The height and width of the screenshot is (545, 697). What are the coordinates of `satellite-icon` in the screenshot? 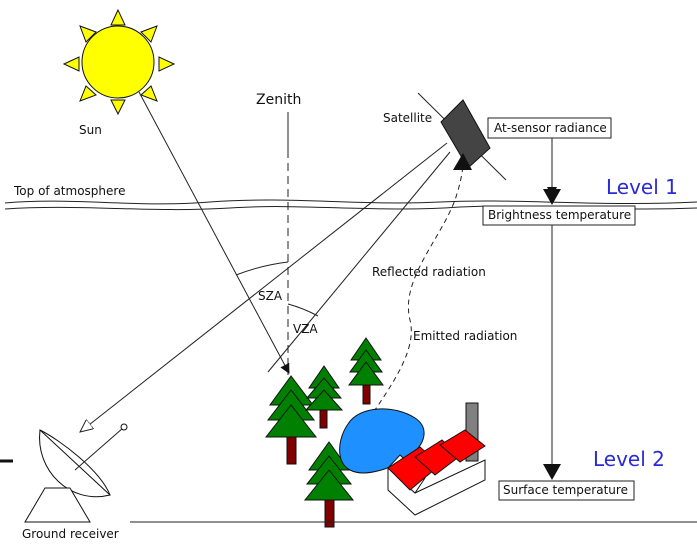 It's located at (462, 136).